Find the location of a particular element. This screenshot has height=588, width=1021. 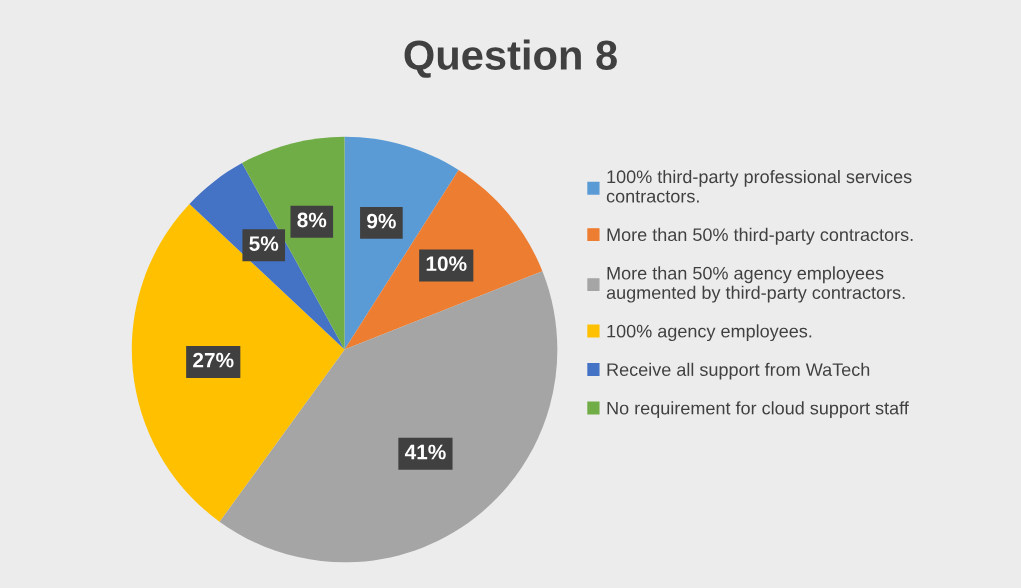

data-label: 8% is located at coordinates (312, 220).